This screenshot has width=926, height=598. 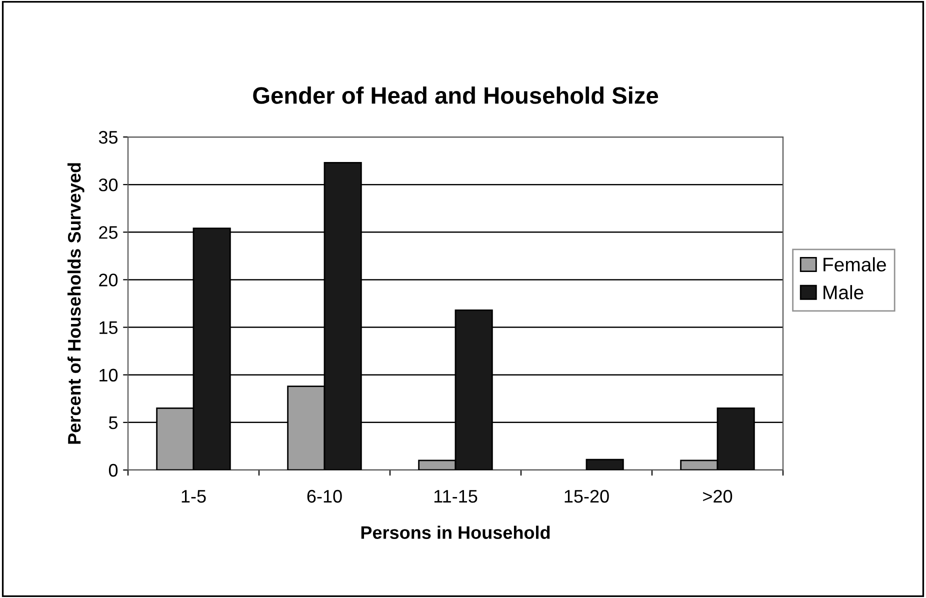 I want to click on legend-label: Male, so click(x=844, y=292).